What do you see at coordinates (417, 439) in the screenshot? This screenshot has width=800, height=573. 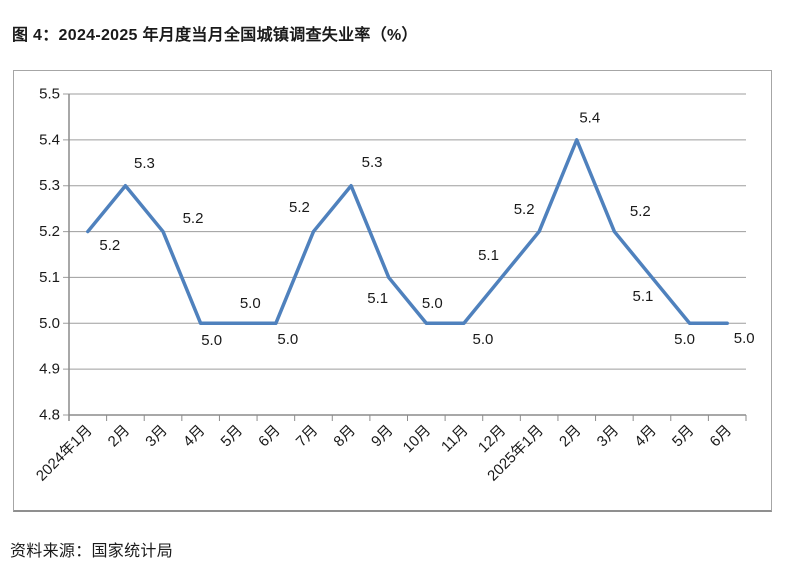 I see `x-tick-label: 10月` at bounding box center [417, 439].